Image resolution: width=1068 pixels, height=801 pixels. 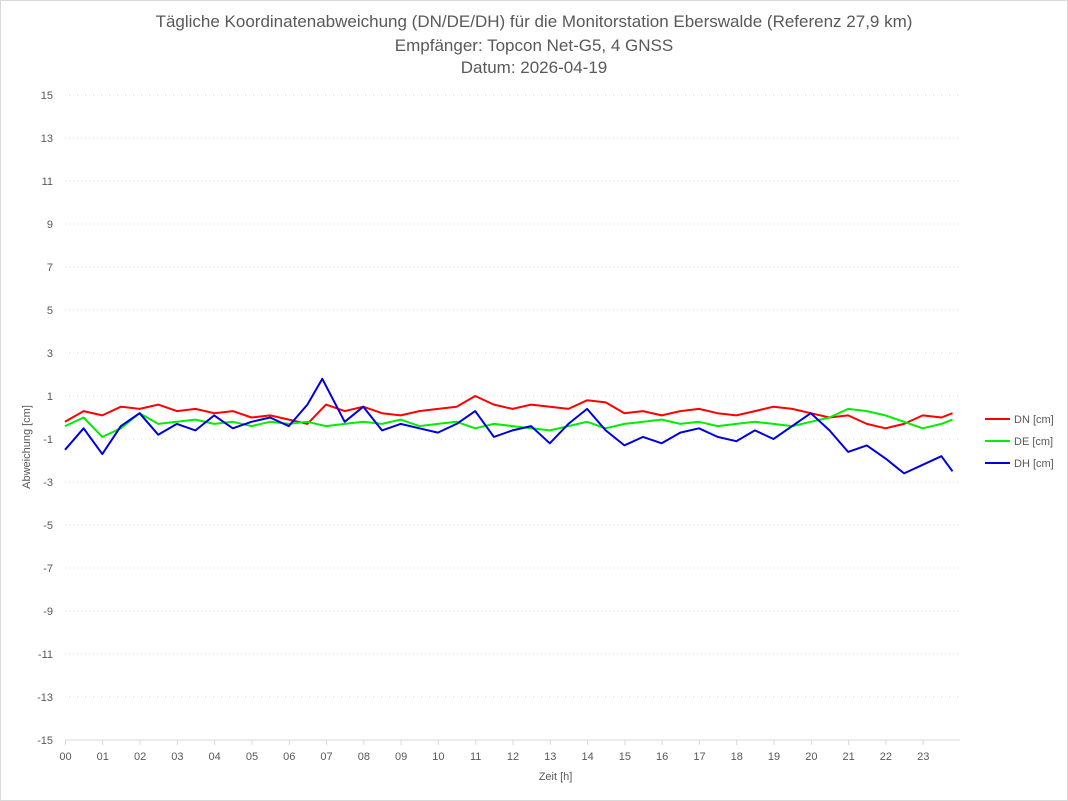 I want to click on y-tick-label: 5, so click(x=50, y=311).